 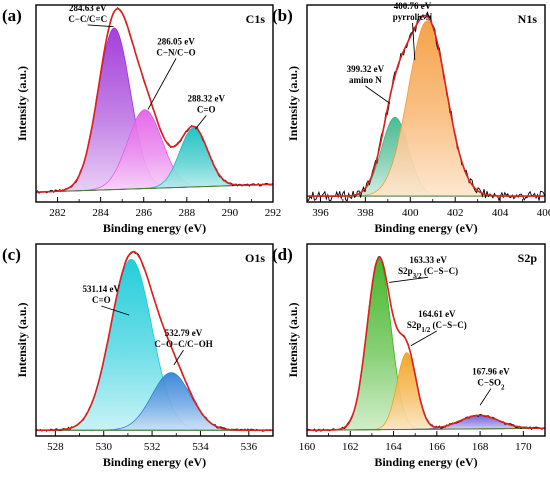 I want to click on peak-annotation: 288.32 eV, so click(x=206, y=99).